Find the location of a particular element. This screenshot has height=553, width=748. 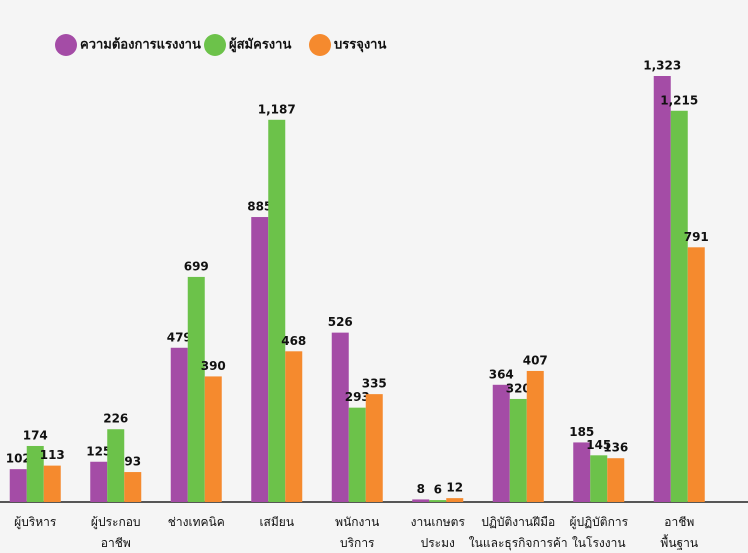

x-tick-line: ในและธุรกิจการค้า is located at coordinates (518, 543).